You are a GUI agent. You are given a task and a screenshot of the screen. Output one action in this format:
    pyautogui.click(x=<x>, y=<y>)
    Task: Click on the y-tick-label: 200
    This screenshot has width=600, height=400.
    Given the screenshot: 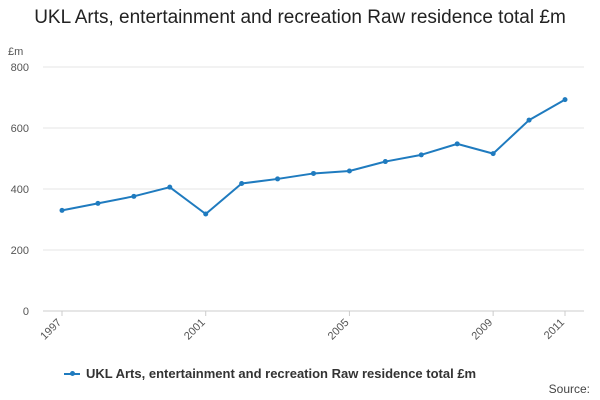 What is the action you would take?
    pyautogui.click(x=20, y=251)
    